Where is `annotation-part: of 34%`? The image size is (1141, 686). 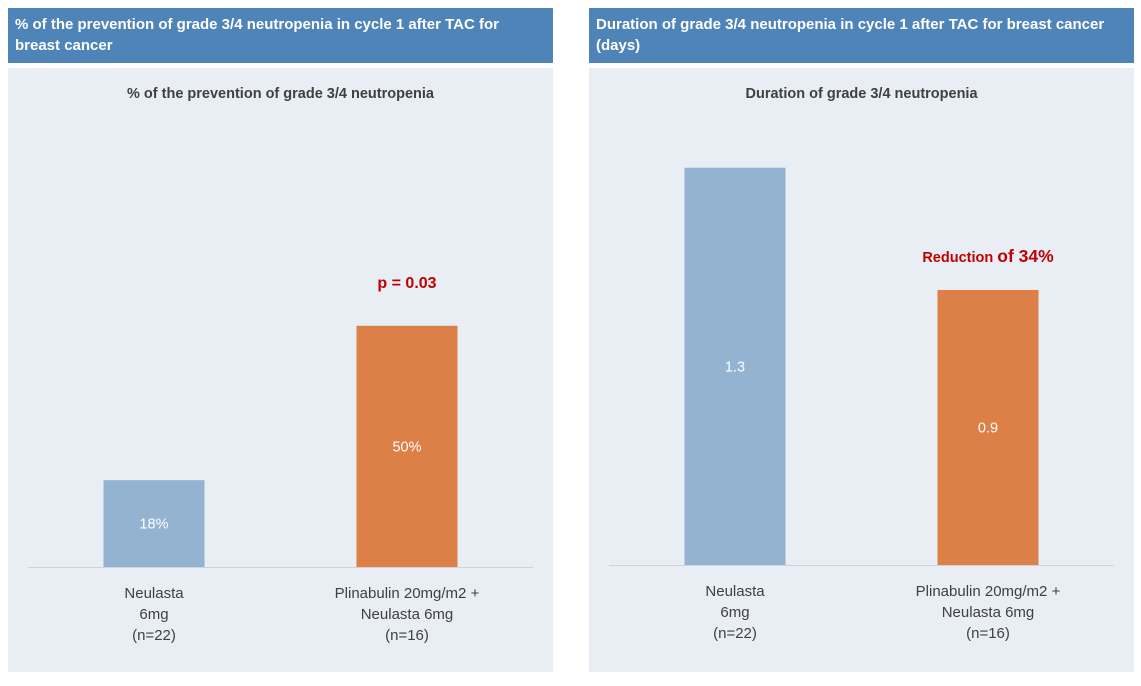 annotation-part: of 34% is located at coordinates (1025, 256).